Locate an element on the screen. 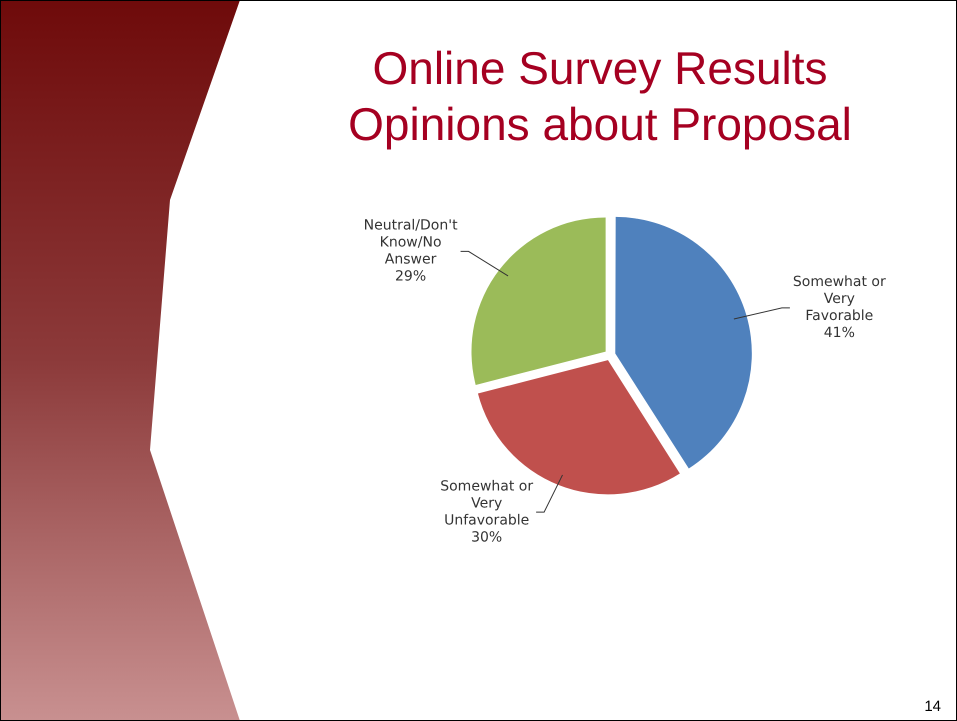 This screenshot has width=957, height=721. chart-title: Online Survey Results is located at coordinates (600, 68).